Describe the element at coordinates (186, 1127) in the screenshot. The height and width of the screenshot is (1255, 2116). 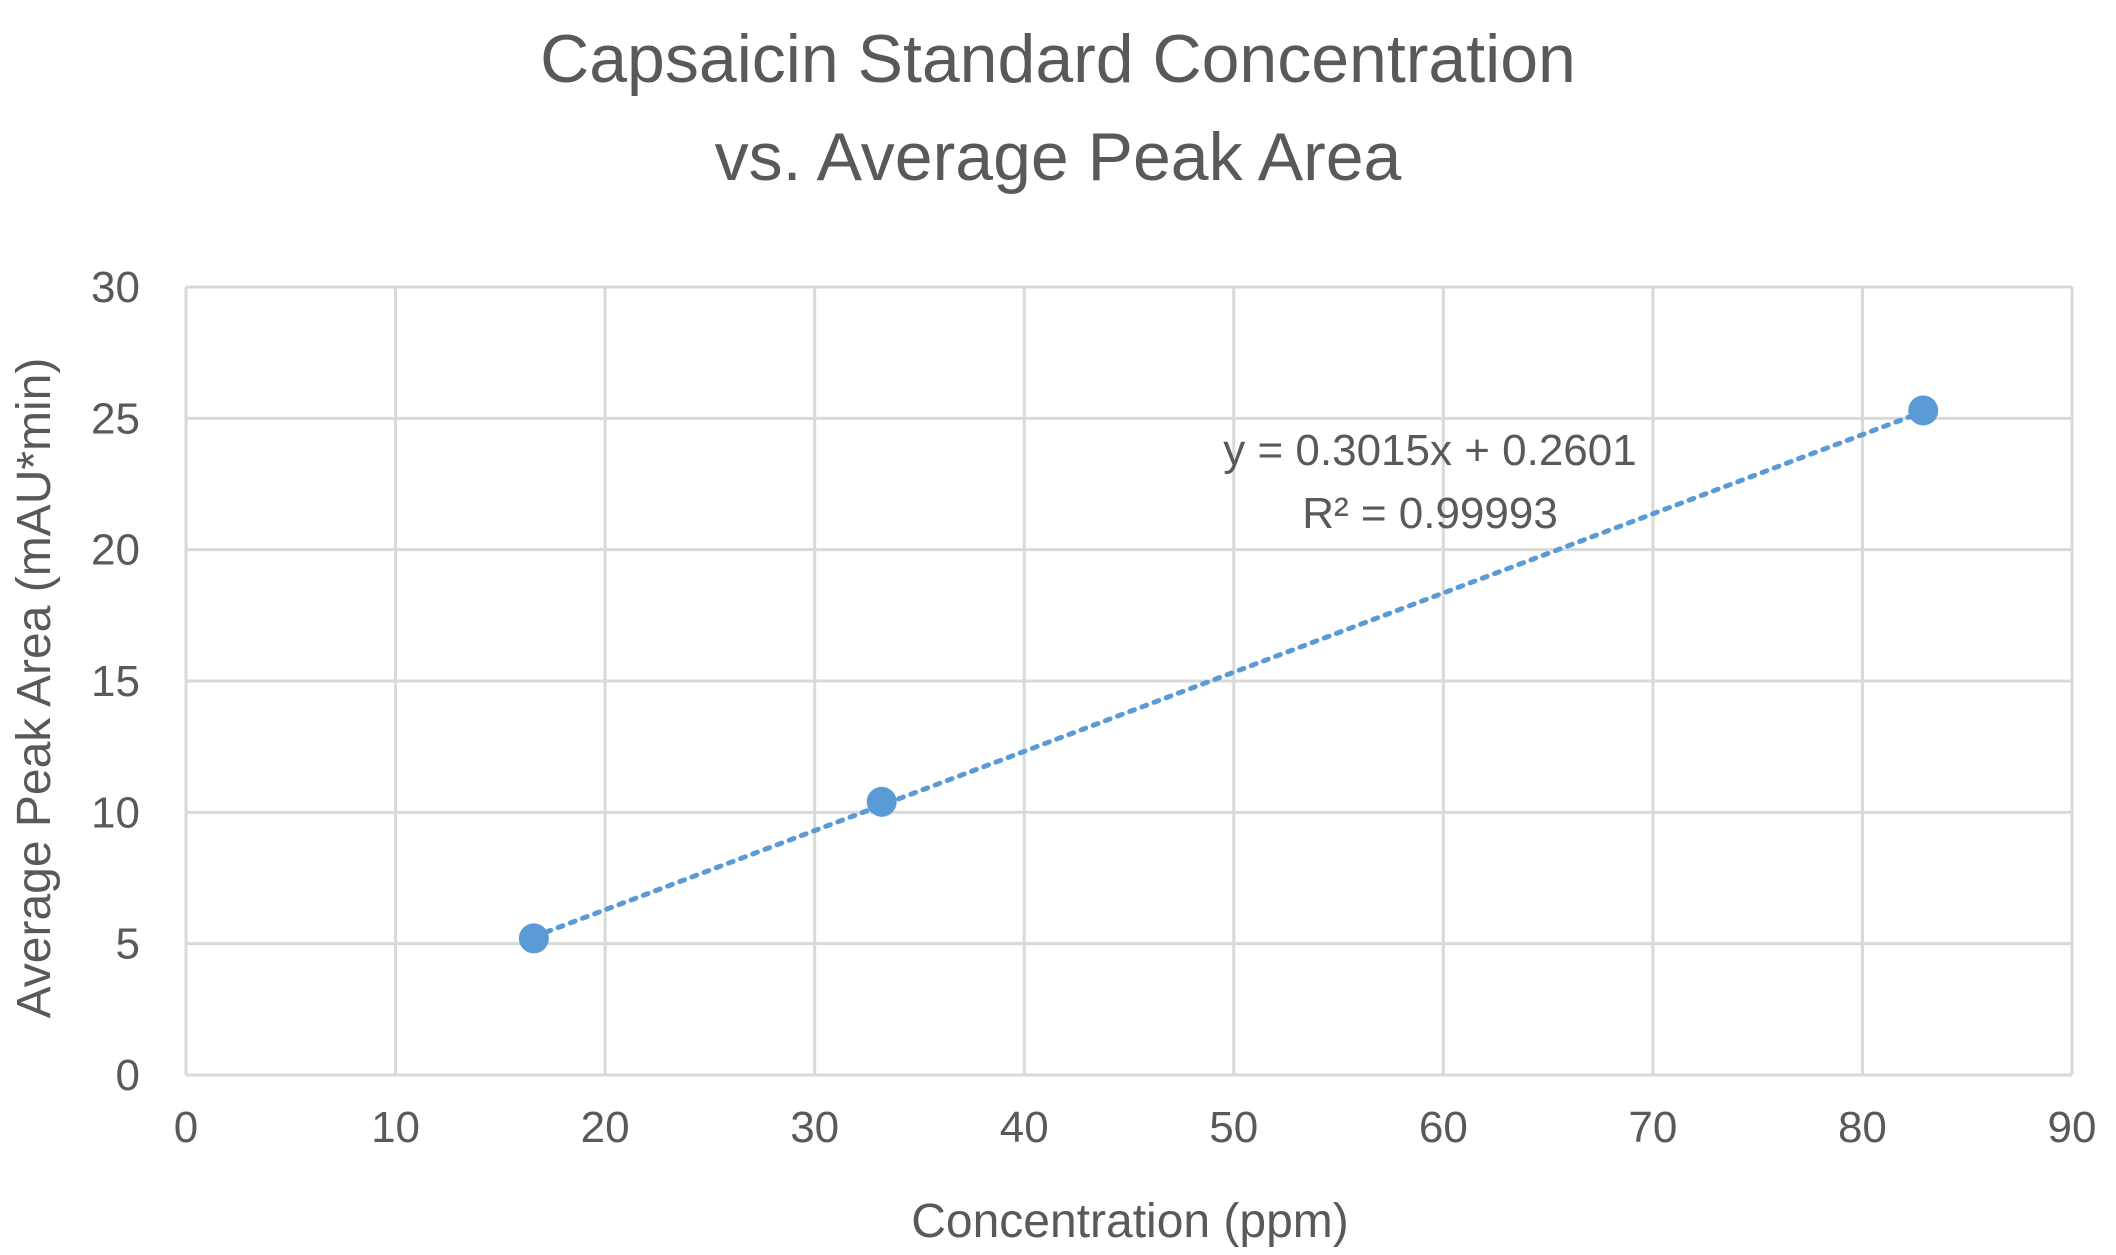
I see `x-tick-label: 0` at that location.